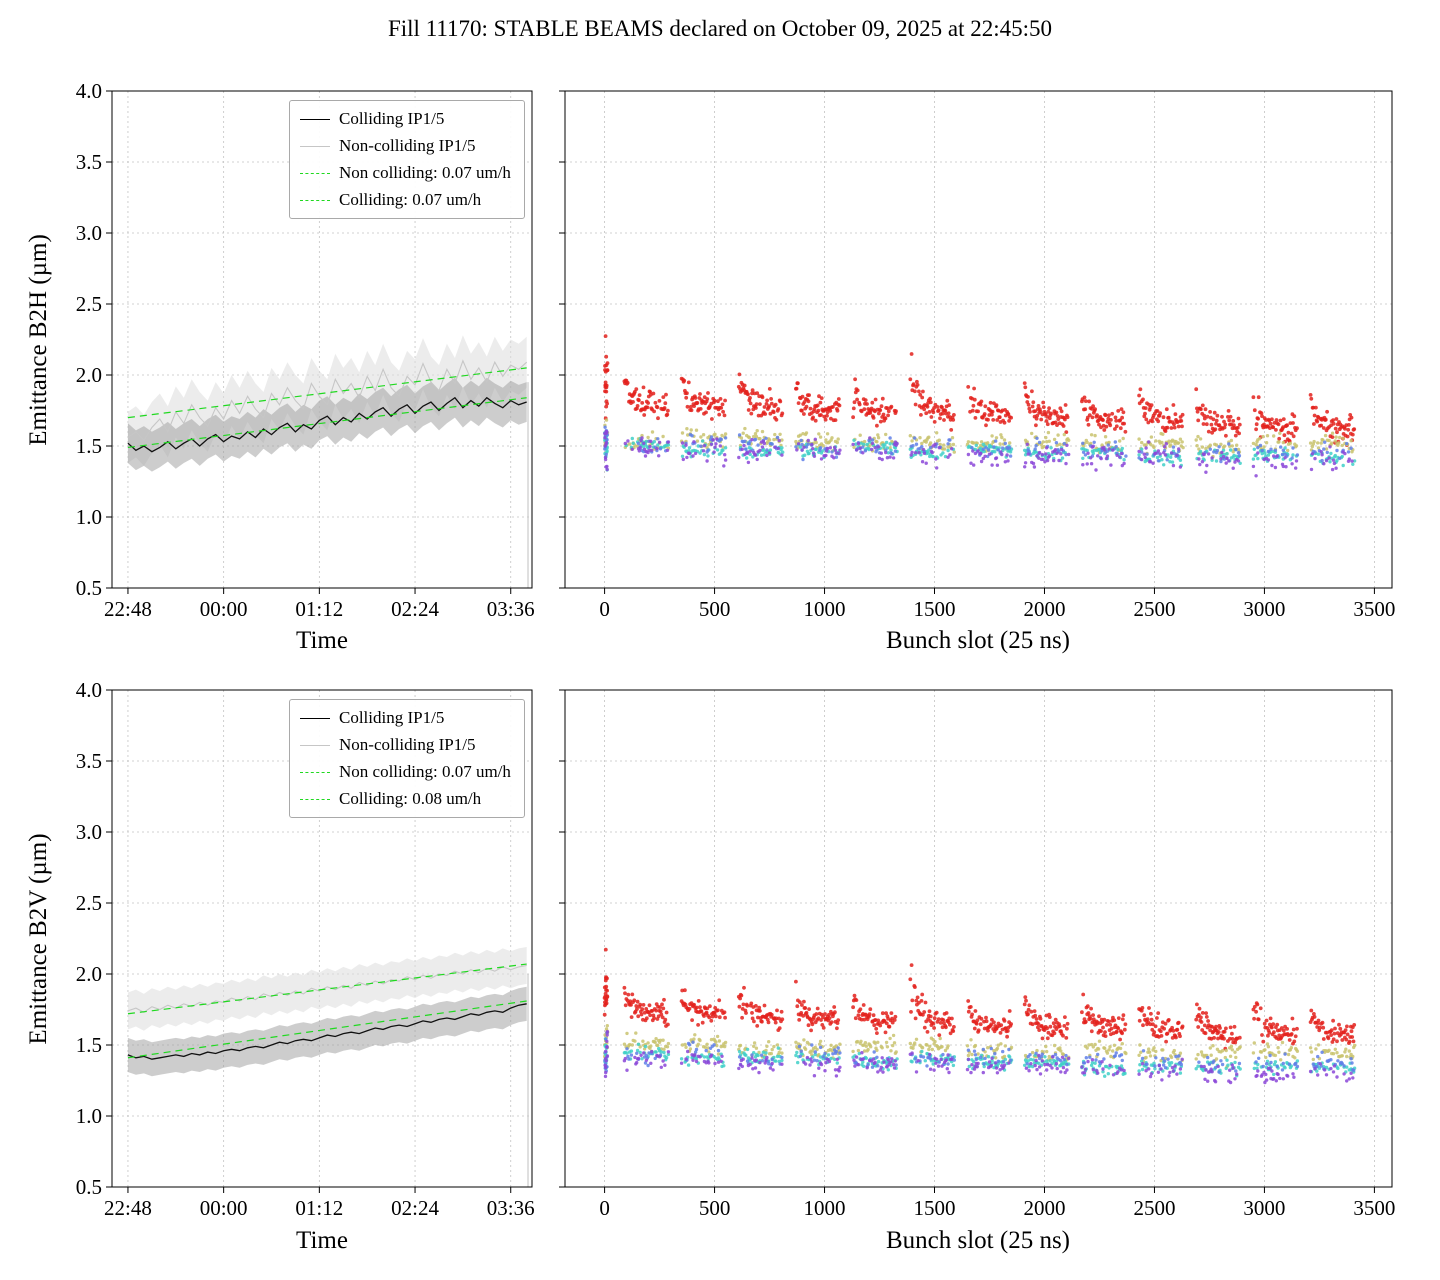  What do you see at coordinates (322, 640) in the screenshot?
I see `xlabel-b2h-time: Time` at bounding box center [322, 640].